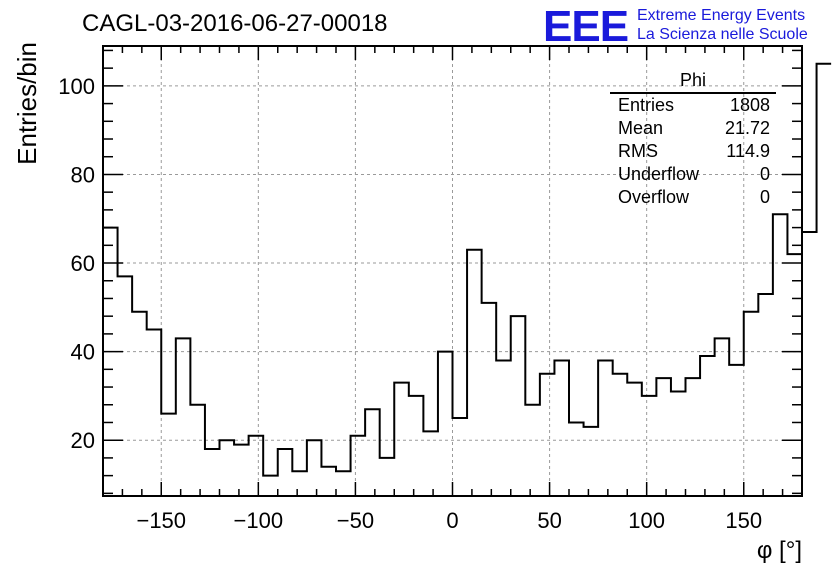  Describe the element at coordinates (161, 520) in the screenshot. I see `x-tick-label: −150` at that location.